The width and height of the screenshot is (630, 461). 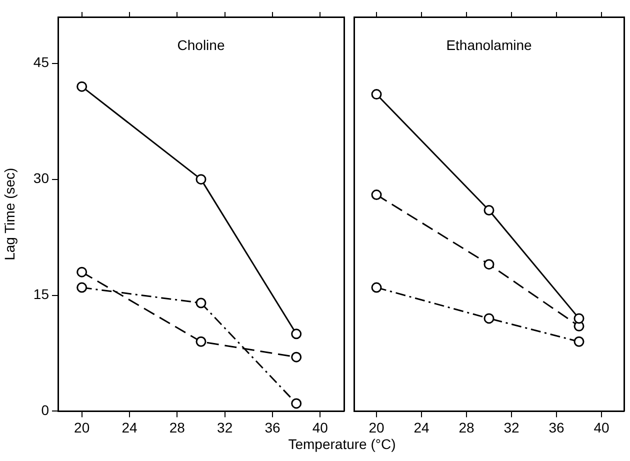 What do you see at coordinates (9, 214) in the screenshot?
I see `y-axis-title: Lag Time (sec)` at bounding box center [9, 214].